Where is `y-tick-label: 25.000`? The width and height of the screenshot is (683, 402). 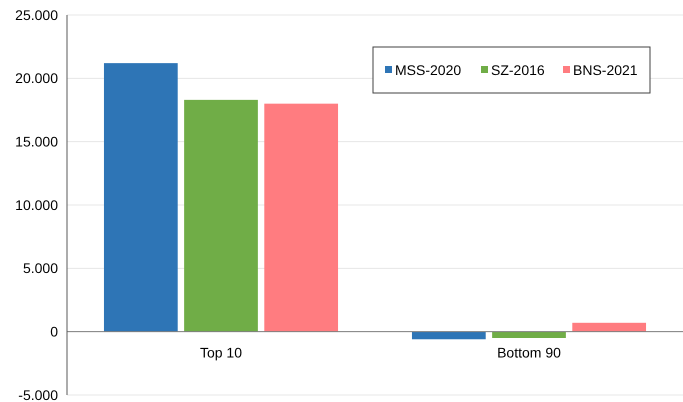 y-tick-label: 25.000 is located at coordinates (36, 14).